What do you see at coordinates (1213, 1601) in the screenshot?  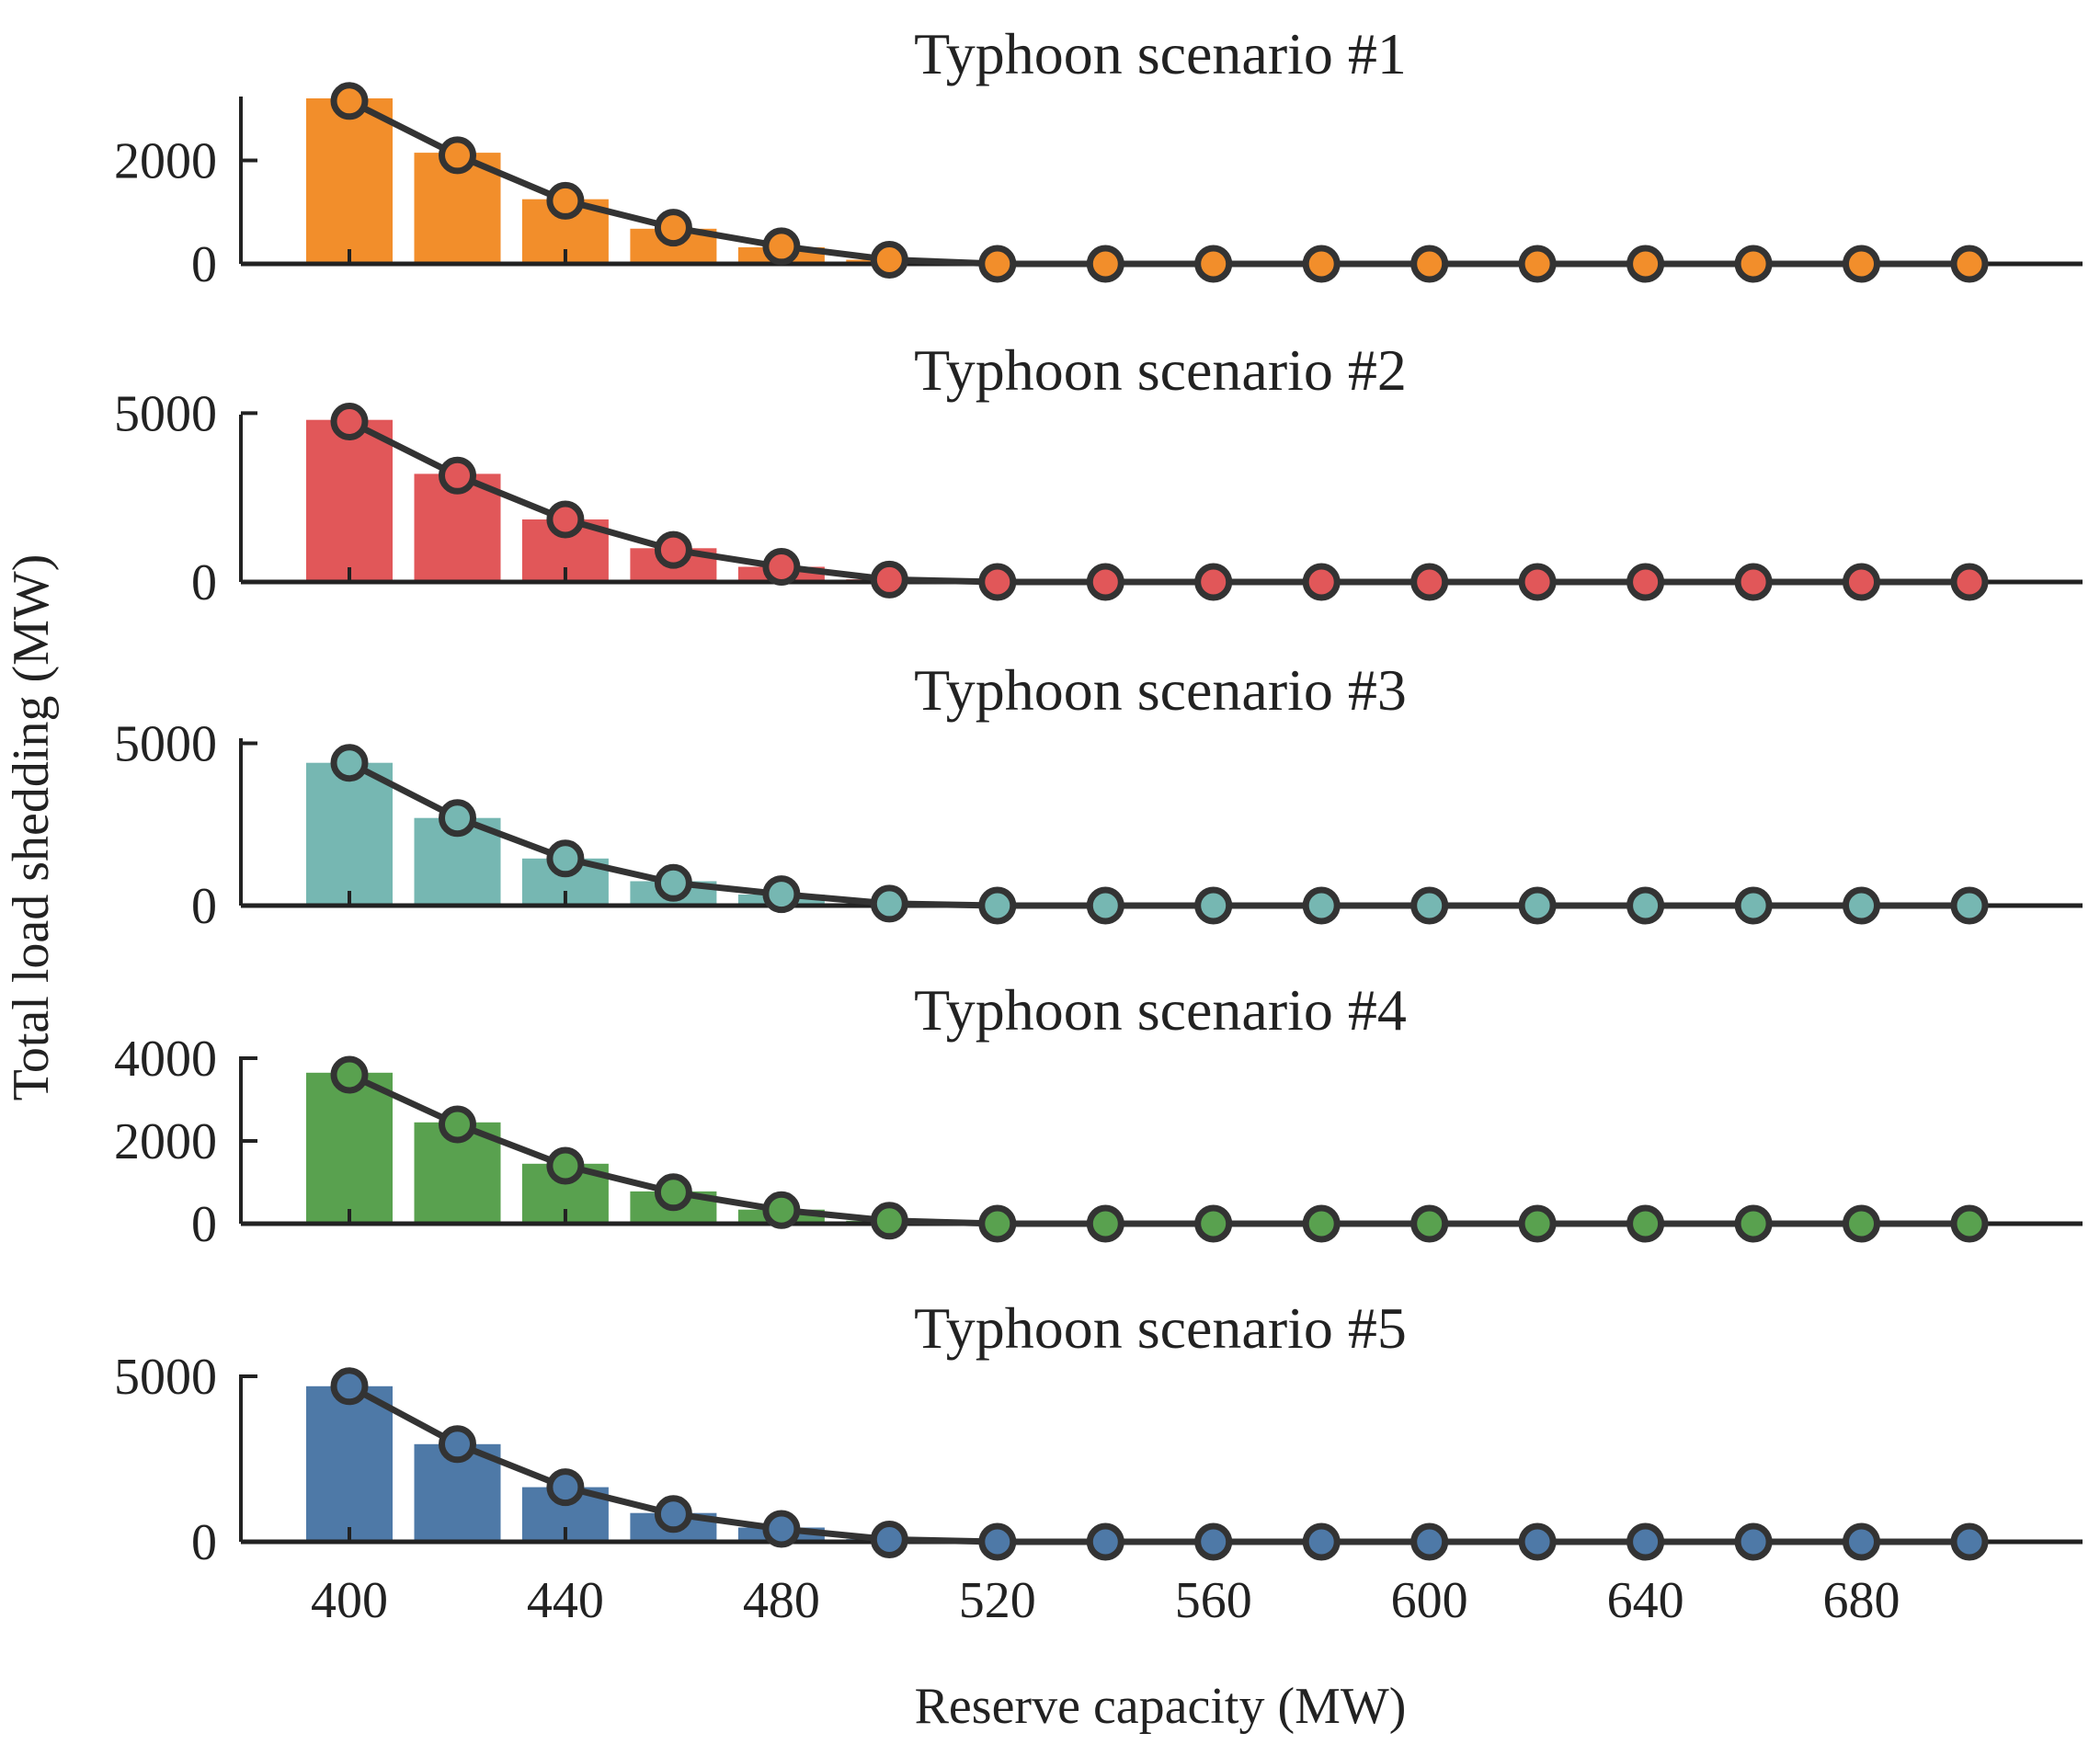 I see `x-tick-label: 560` at bounding box center [1213, 1601].